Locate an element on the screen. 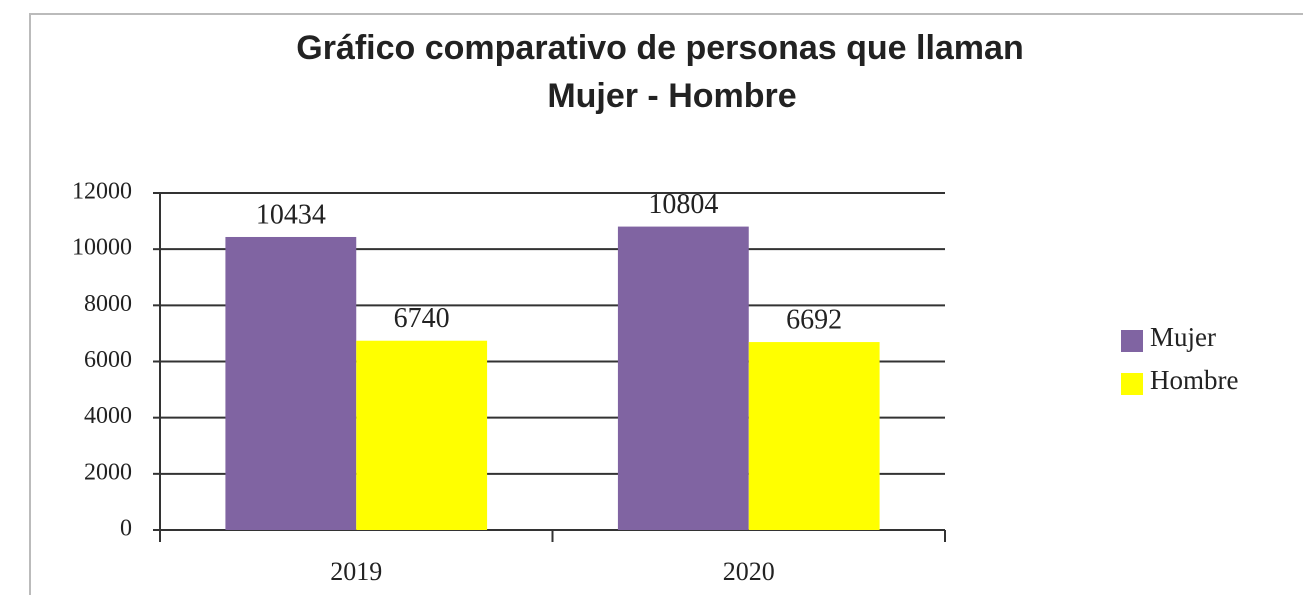 This screenshot has height=595, width=1303. data-label: 10804 is located at coordinates (683, 204).